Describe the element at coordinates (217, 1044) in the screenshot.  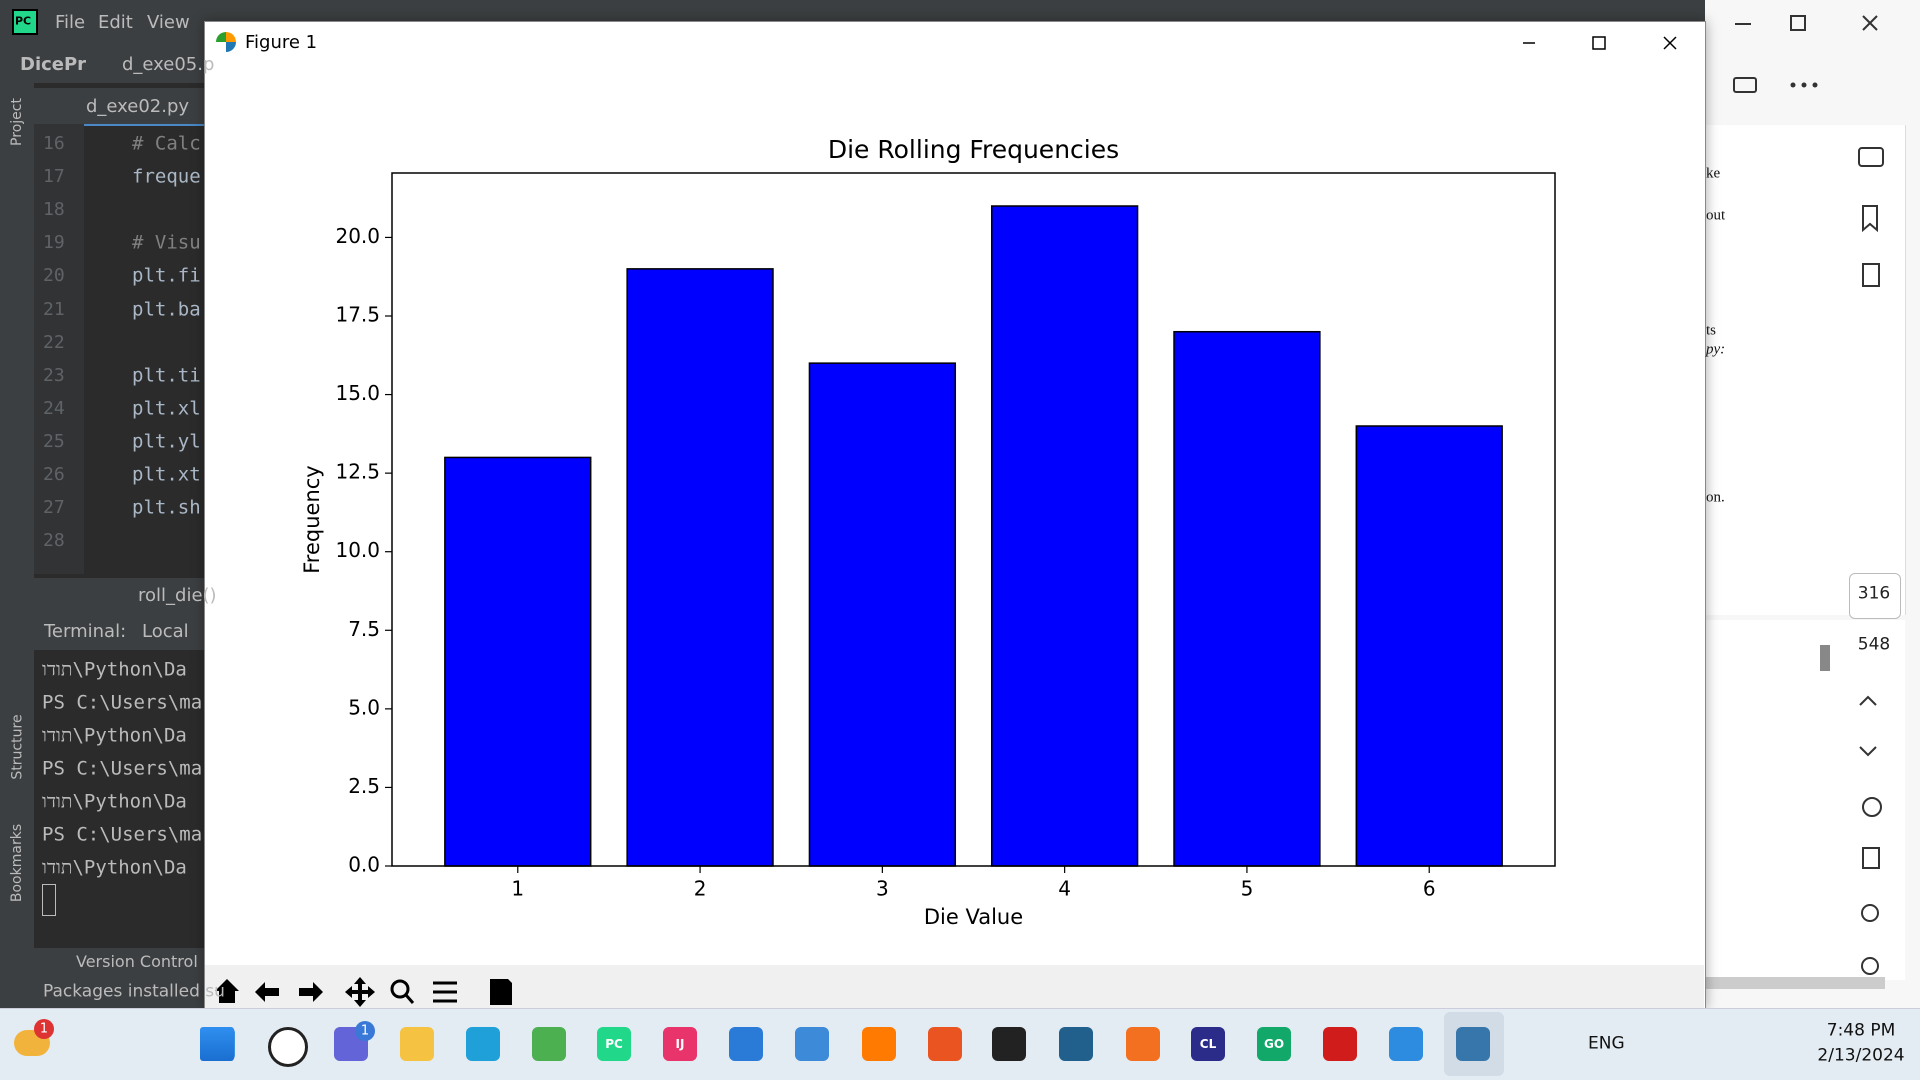
I see `start-icon` at that location.